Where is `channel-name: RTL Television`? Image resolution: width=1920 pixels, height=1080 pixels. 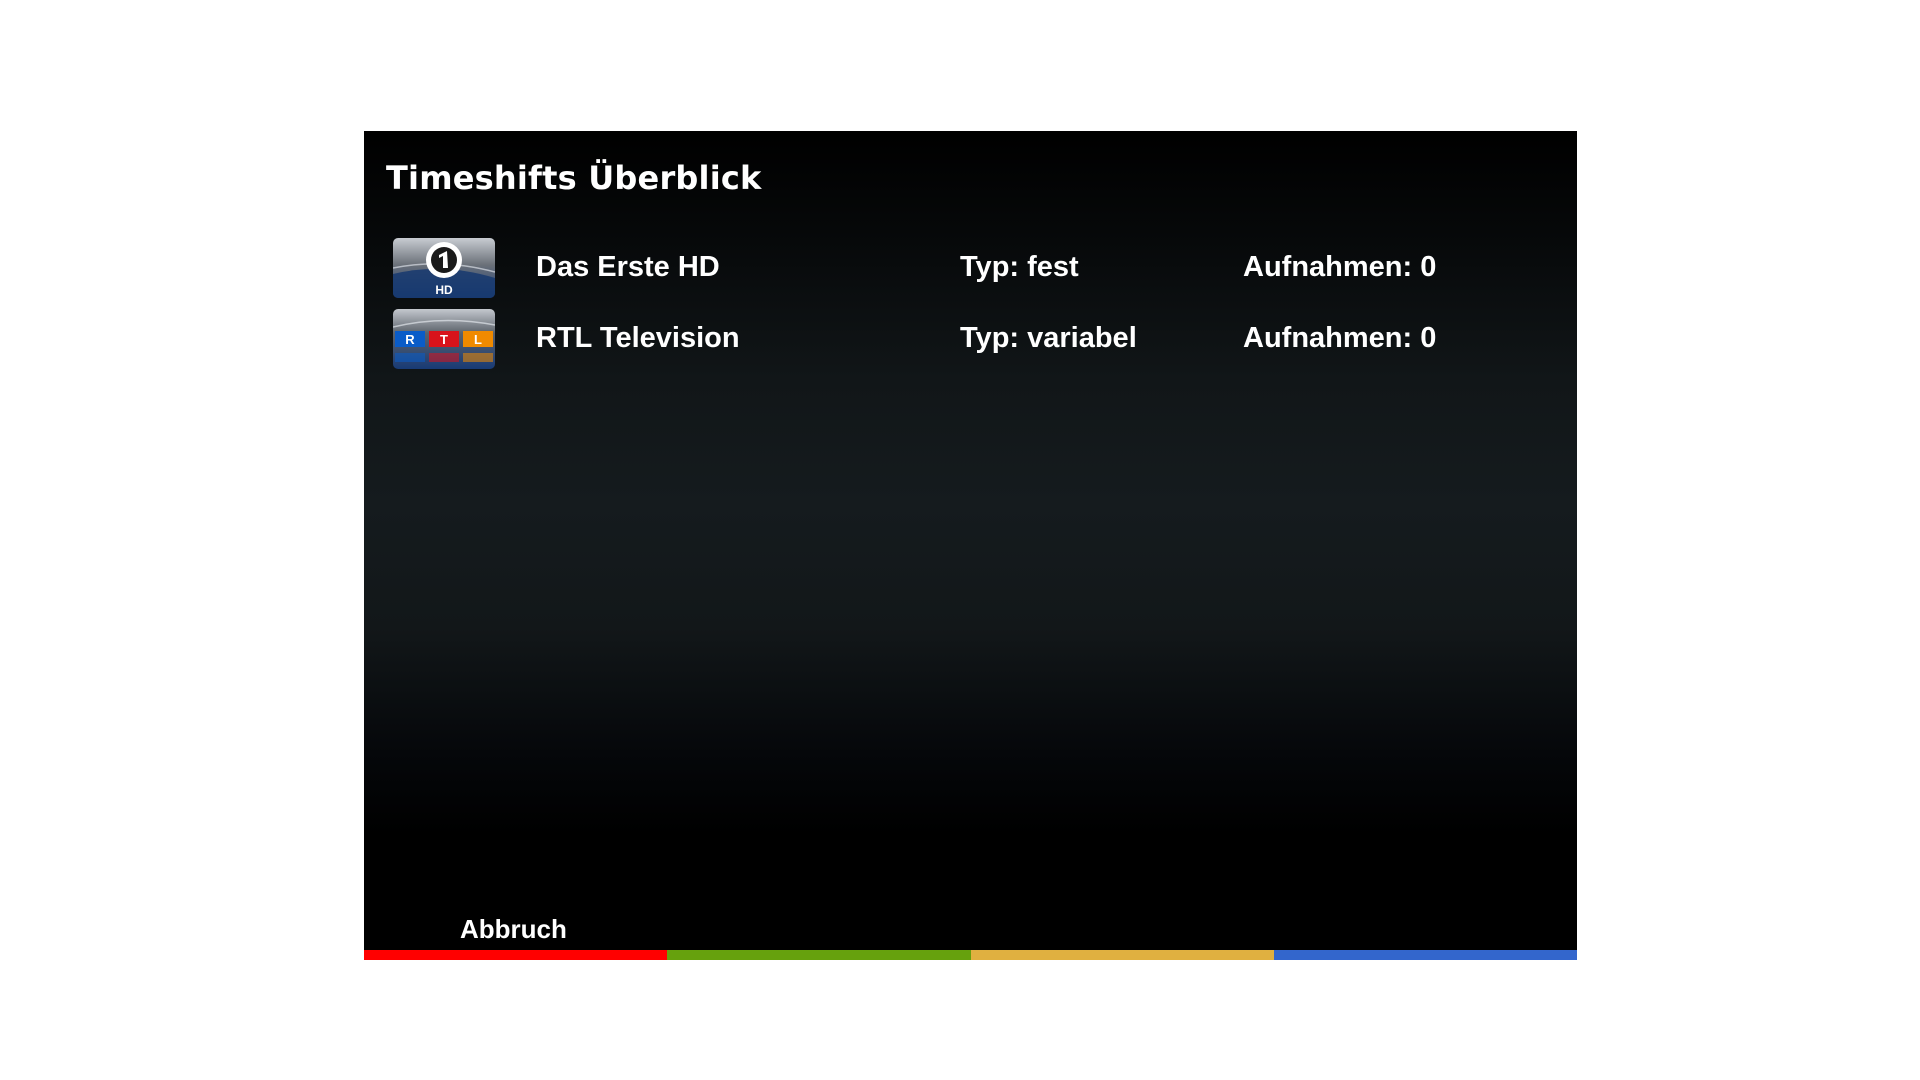
channel-name: RTL Television is located at coordinates (638, 338).